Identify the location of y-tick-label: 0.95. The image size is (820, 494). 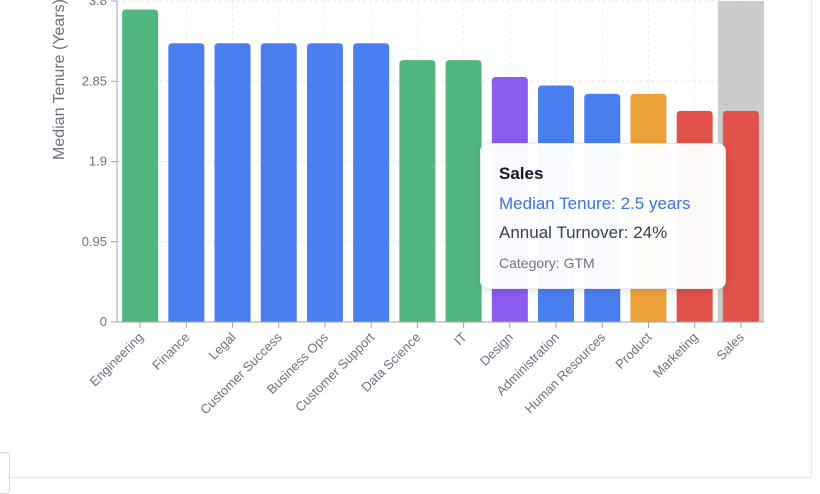
(94, 241).